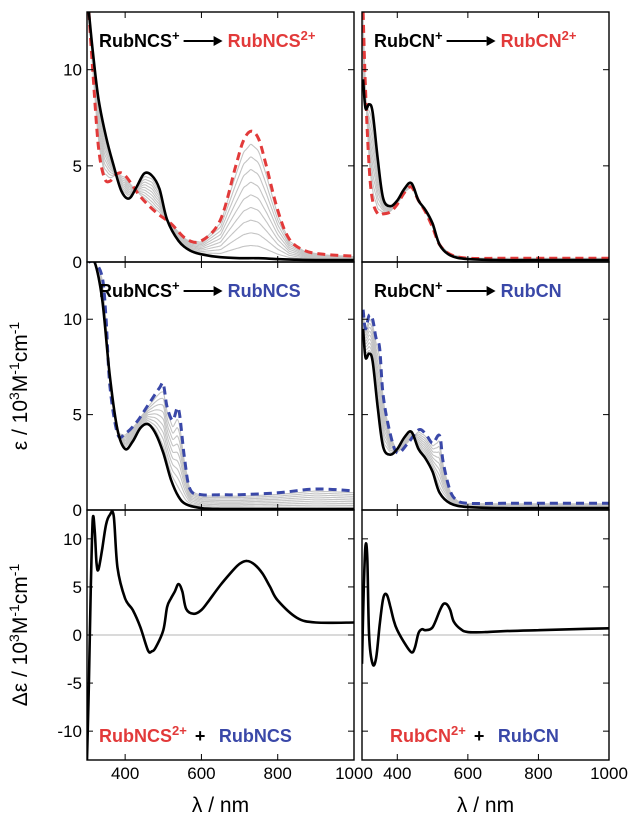 The image size is (630, 822). I want to click on y-axis-title: ε / 103M-1cm-1, so click(19, 386).